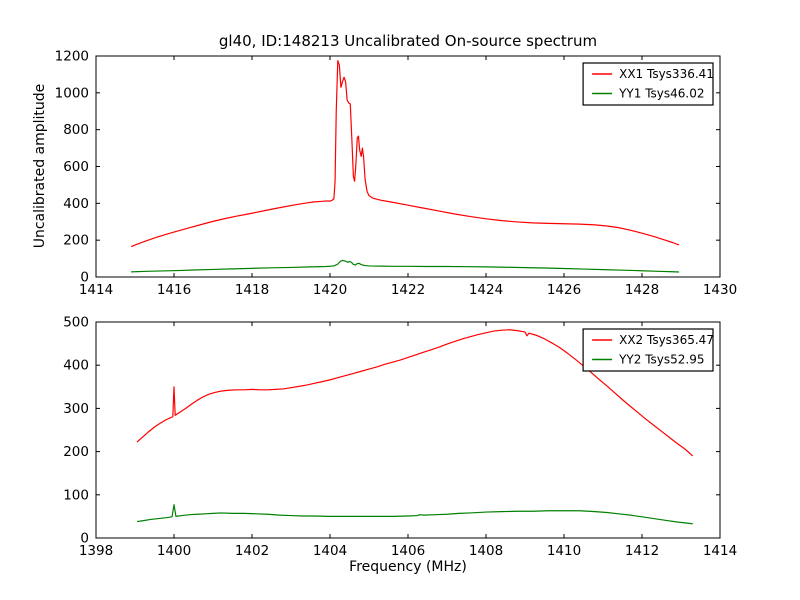 The height and width of the screenshot is (600, 800). Describe the element at coordinates (720, 290) in the screenshot. I see `x-tick-label: 1430` at that location.